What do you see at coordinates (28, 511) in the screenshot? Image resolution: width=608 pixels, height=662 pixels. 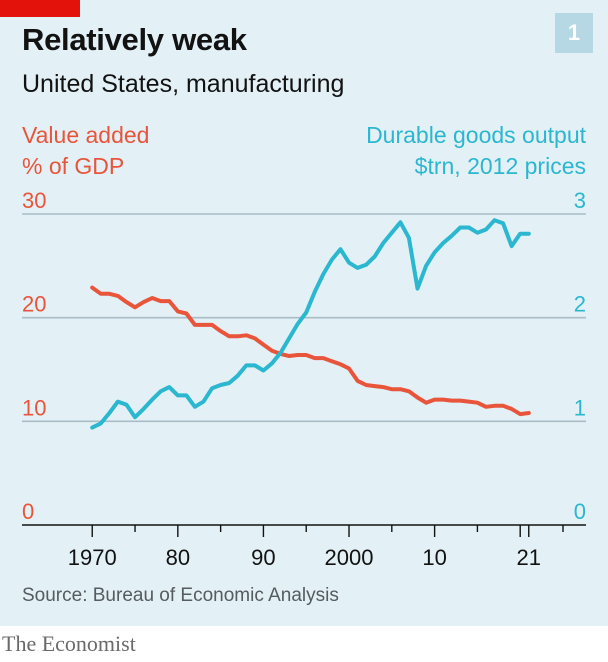 I see `left-tick-label: 0` at bounding box center [28, 511].